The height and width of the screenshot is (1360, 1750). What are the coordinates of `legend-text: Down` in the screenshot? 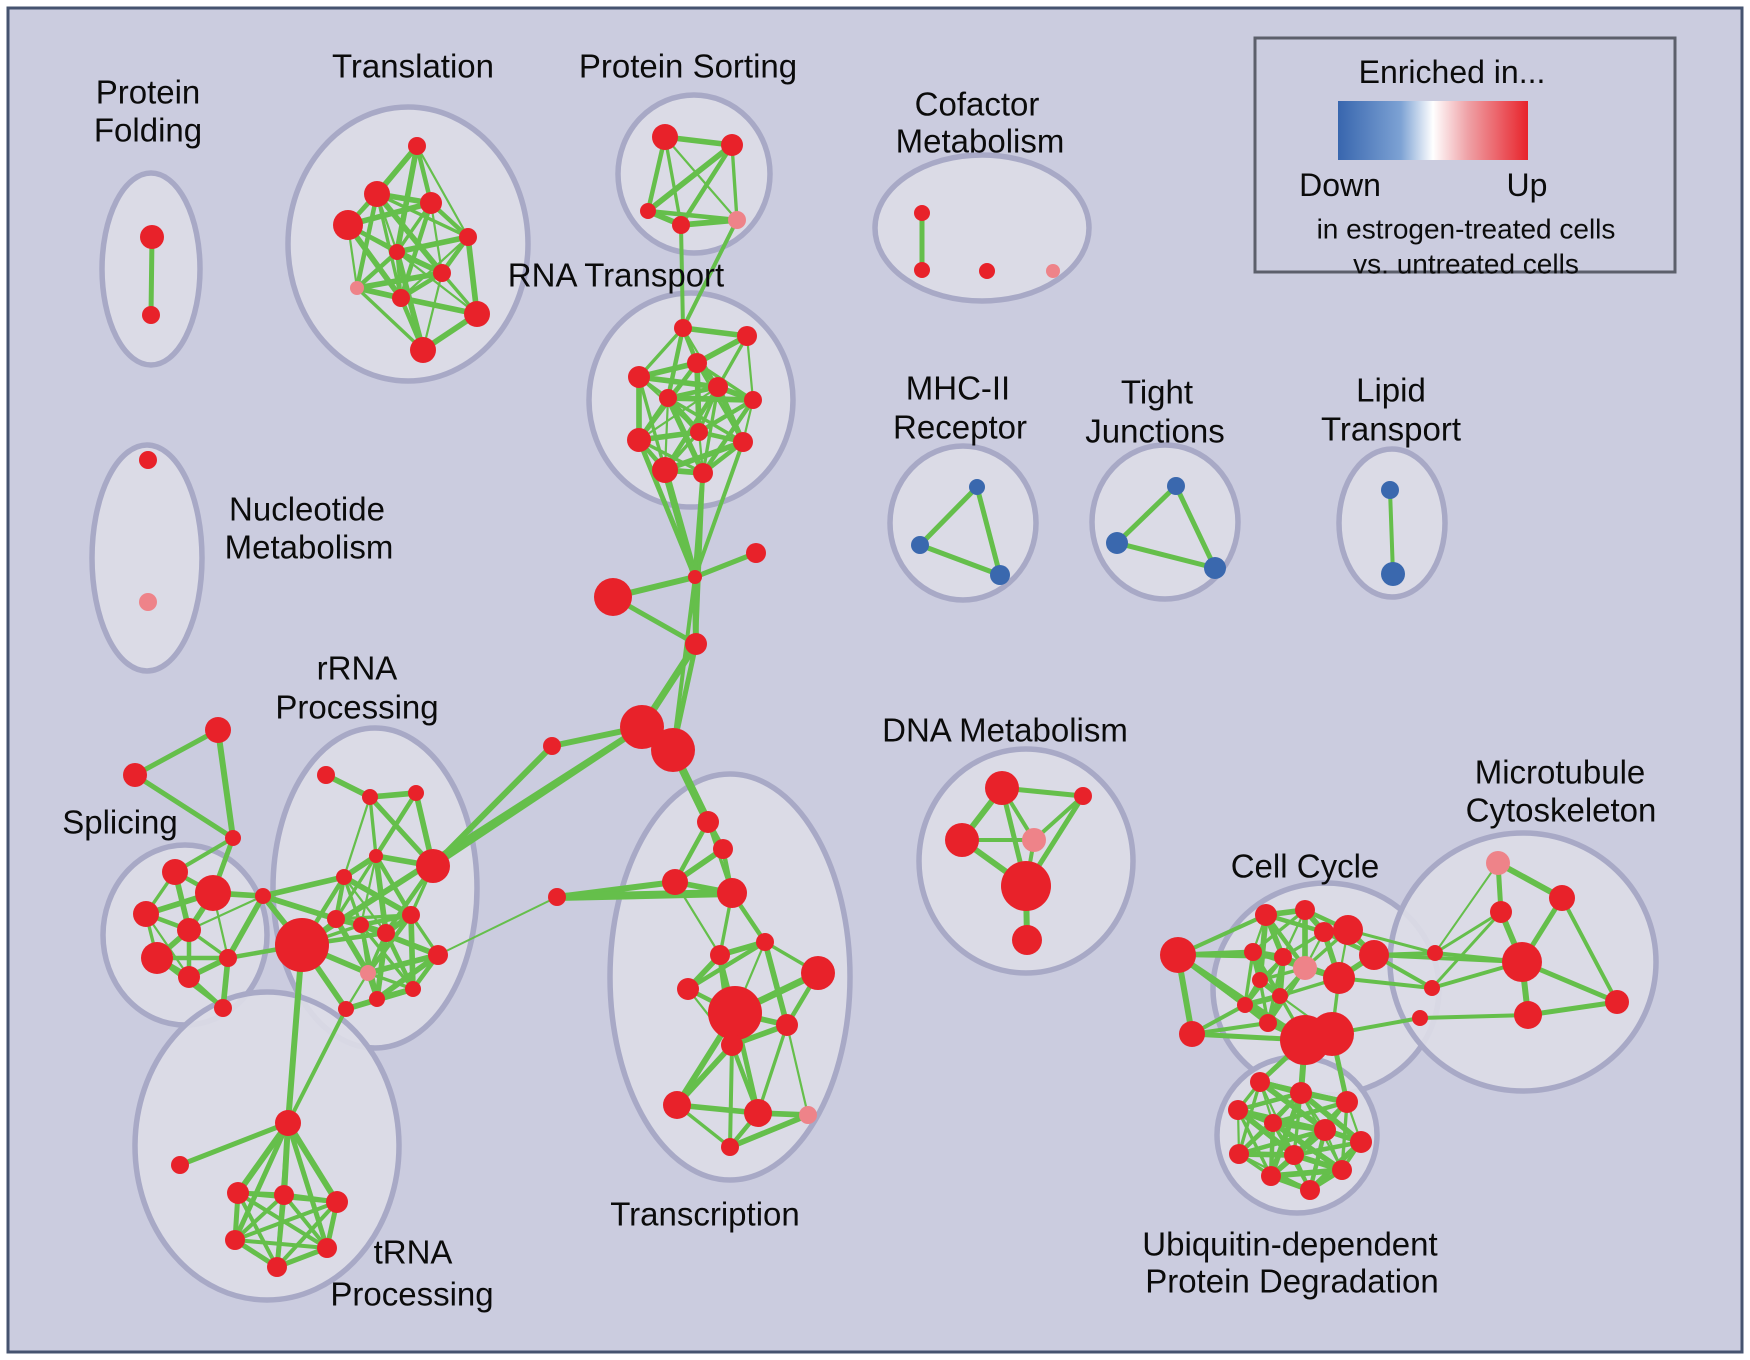 It's located at (1340, 185).